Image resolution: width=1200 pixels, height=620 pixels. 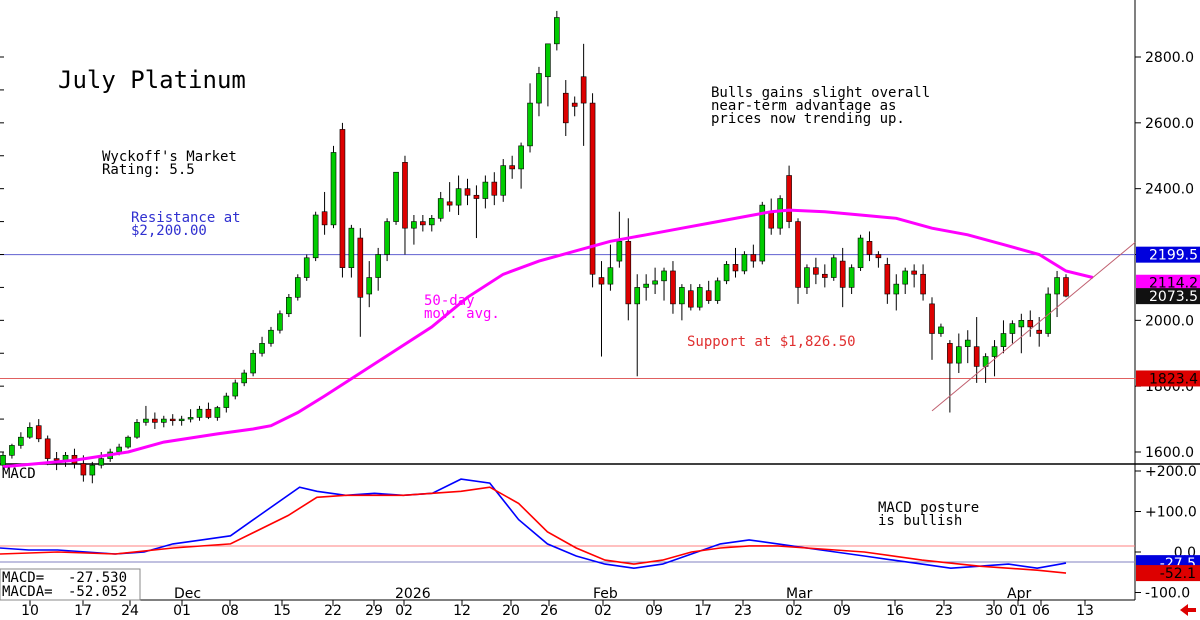 I want to click on price-tag-label: 2114.2, so click(x=1173, y=284).